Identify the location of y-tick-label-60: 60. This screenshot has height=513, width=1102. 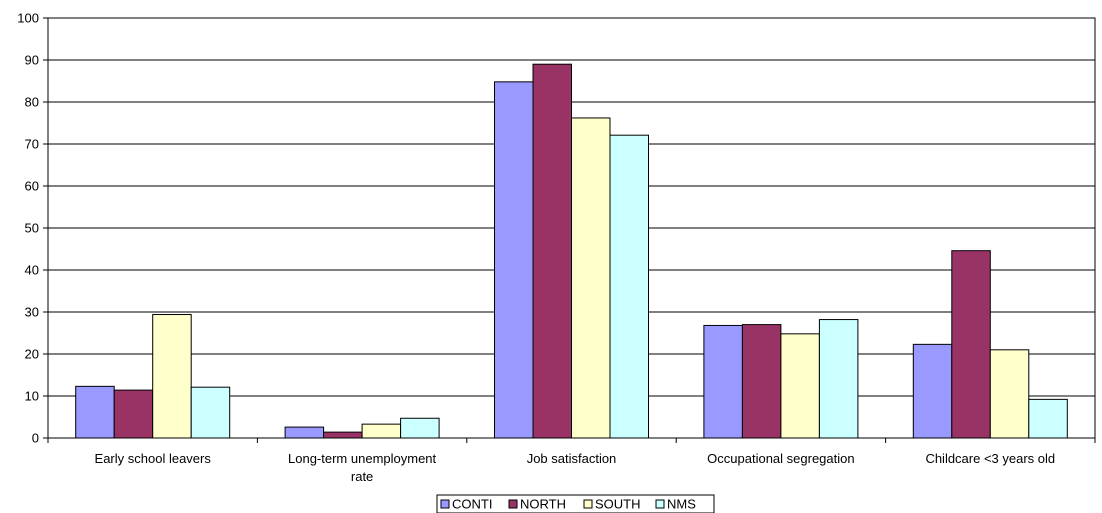
(32, 186).